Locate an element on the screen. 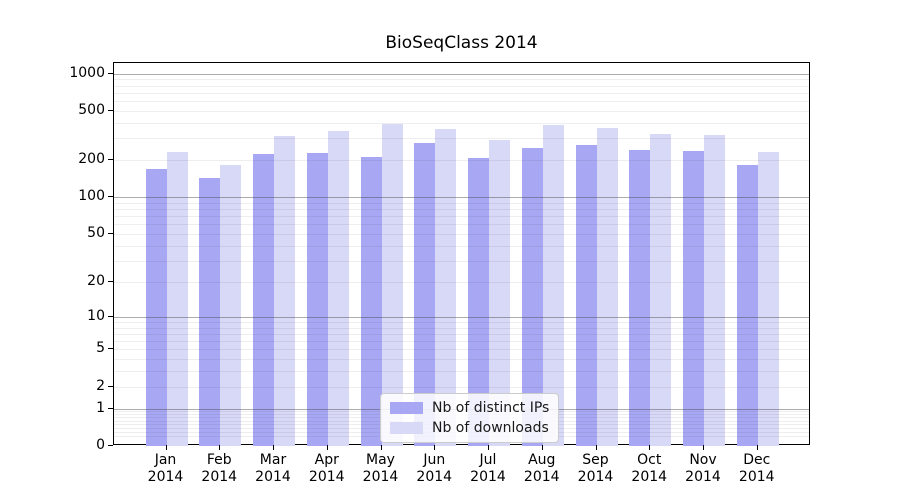  y-tick-label: 50 is located at coordinates (96, 233).